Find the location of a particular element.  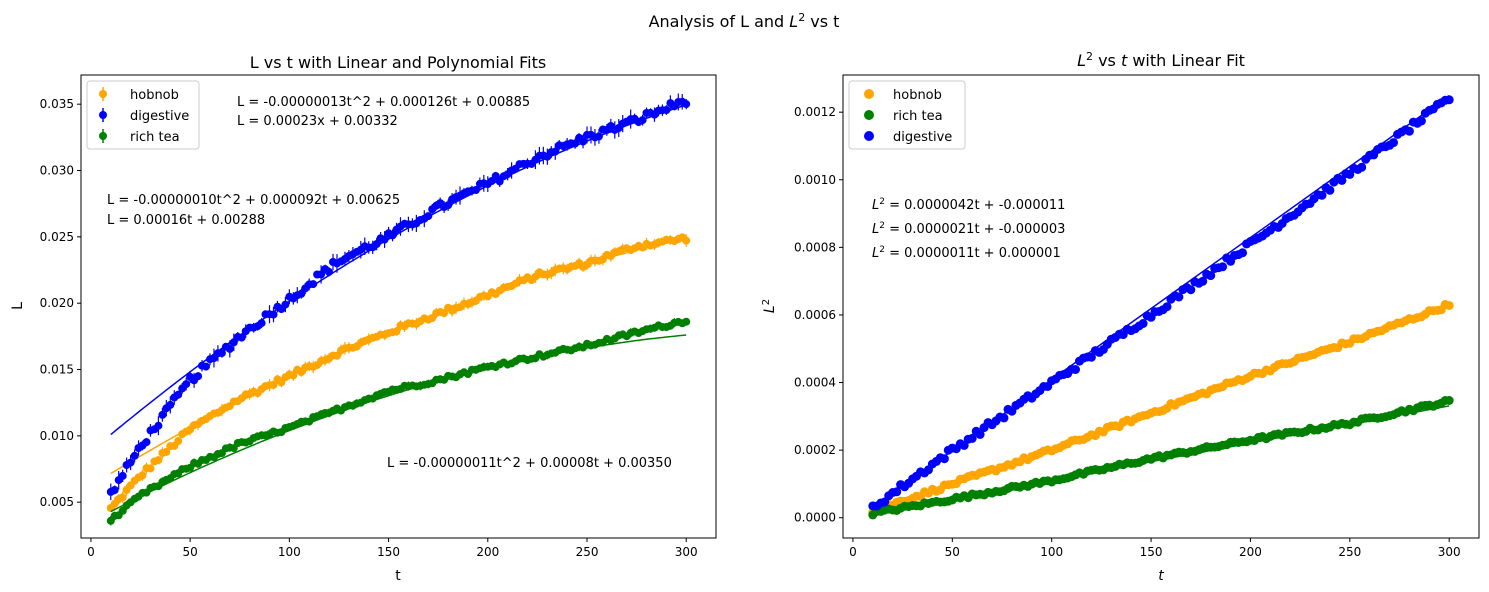

right-x-tick-label: 0 is located at coordinates (853, 552).